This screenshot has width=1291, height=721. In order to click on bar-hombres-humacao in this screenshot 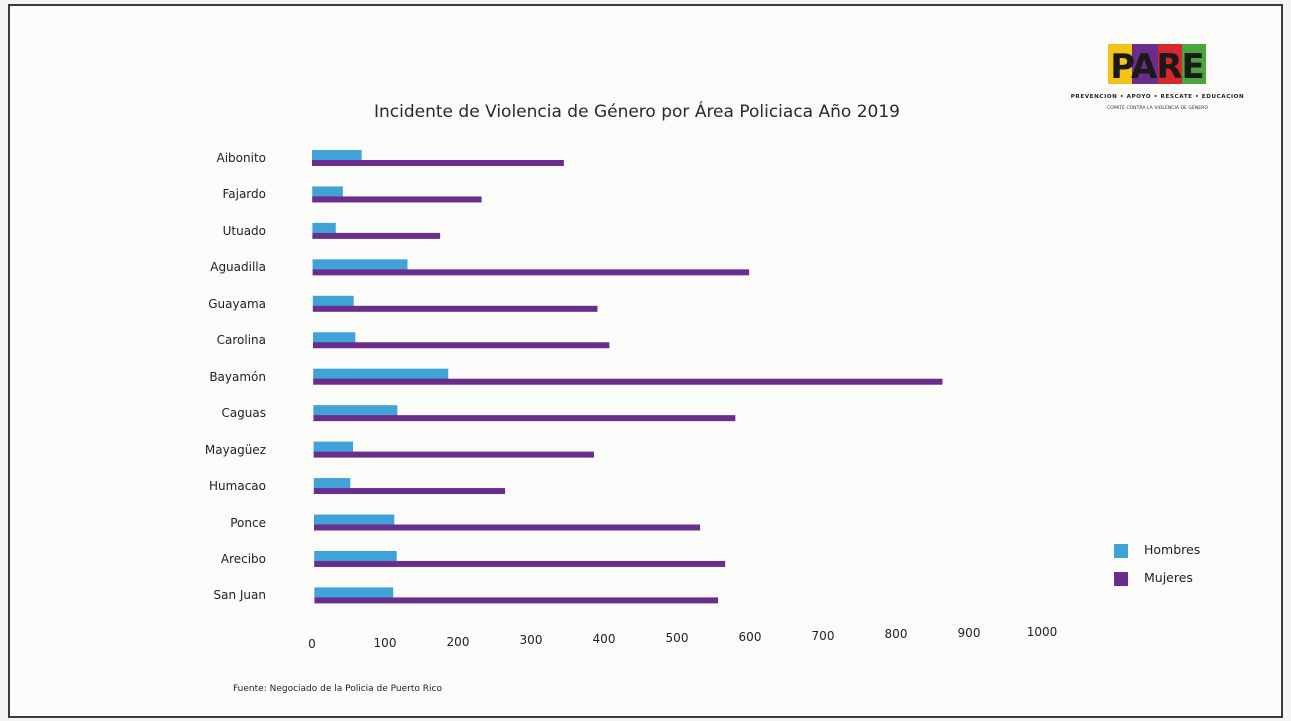, I will do `click(332, 484)`.